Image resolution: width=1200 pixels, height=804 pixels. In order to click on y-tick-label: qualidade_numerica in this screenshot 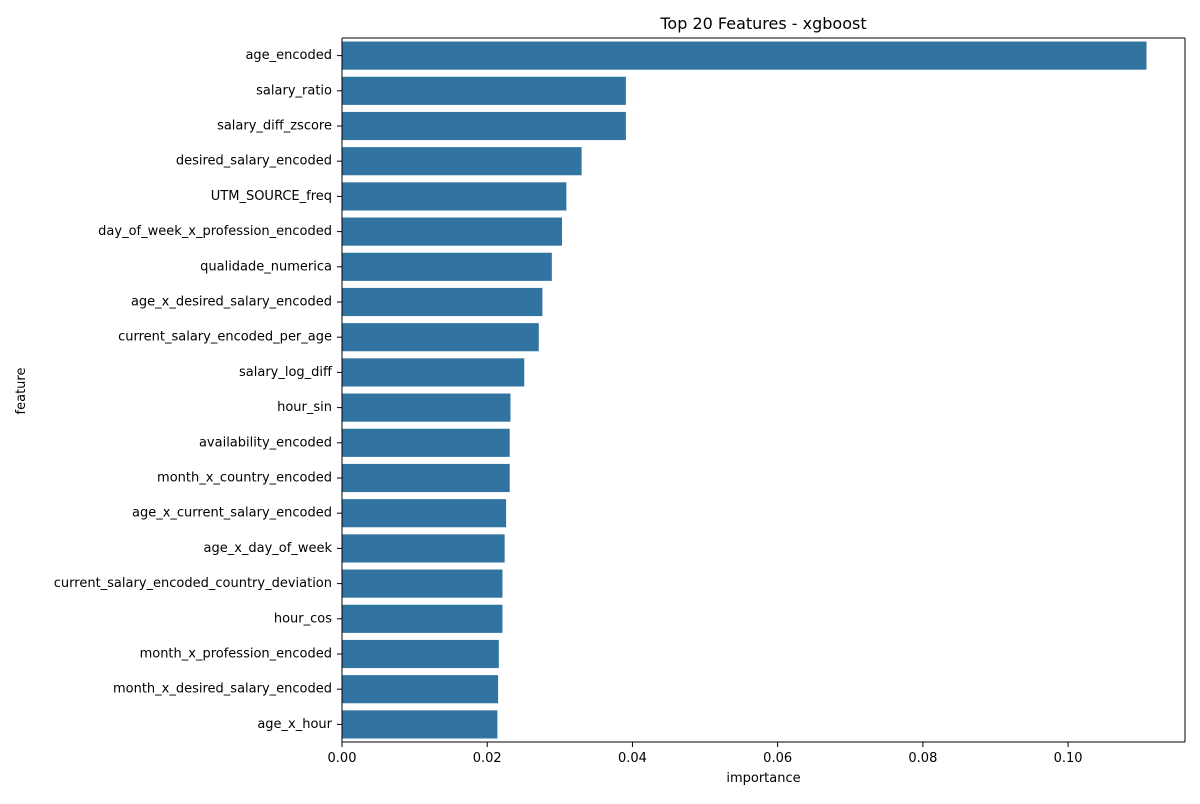, I will do `click(266, 266)`.